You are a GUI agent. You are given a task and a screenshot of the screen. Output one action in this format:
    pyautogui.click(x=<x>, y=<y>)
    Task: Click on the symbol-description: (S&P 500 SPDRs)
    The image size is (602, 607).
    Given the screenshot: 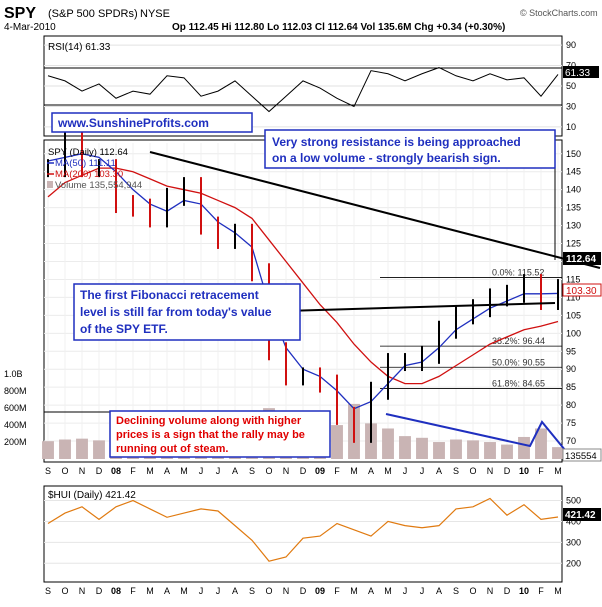 What is the action you would take?
    pyautogui.click(x=93, y=14)
    